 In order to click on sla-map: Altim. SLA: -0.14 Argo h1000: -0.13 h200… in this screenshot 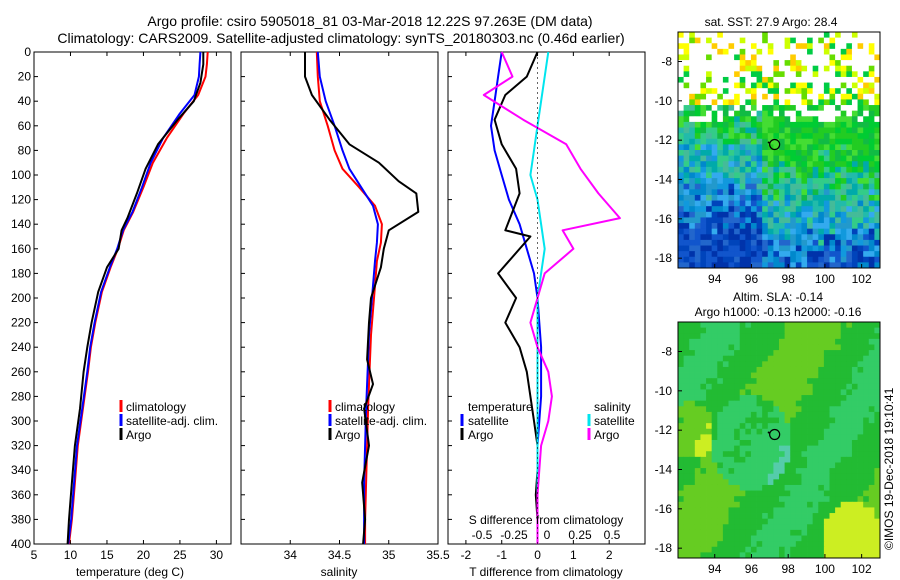, I will do `click(768, 433)`.